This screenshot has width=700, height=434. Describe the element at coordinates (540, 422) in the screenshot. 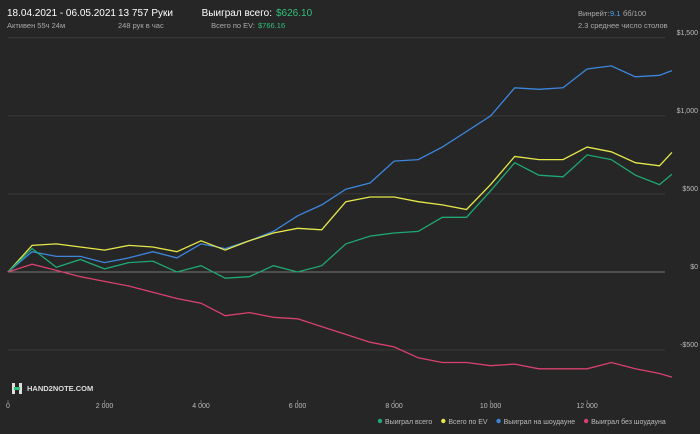

I see `legend-label: Выиграл на шоудауне` at that location.